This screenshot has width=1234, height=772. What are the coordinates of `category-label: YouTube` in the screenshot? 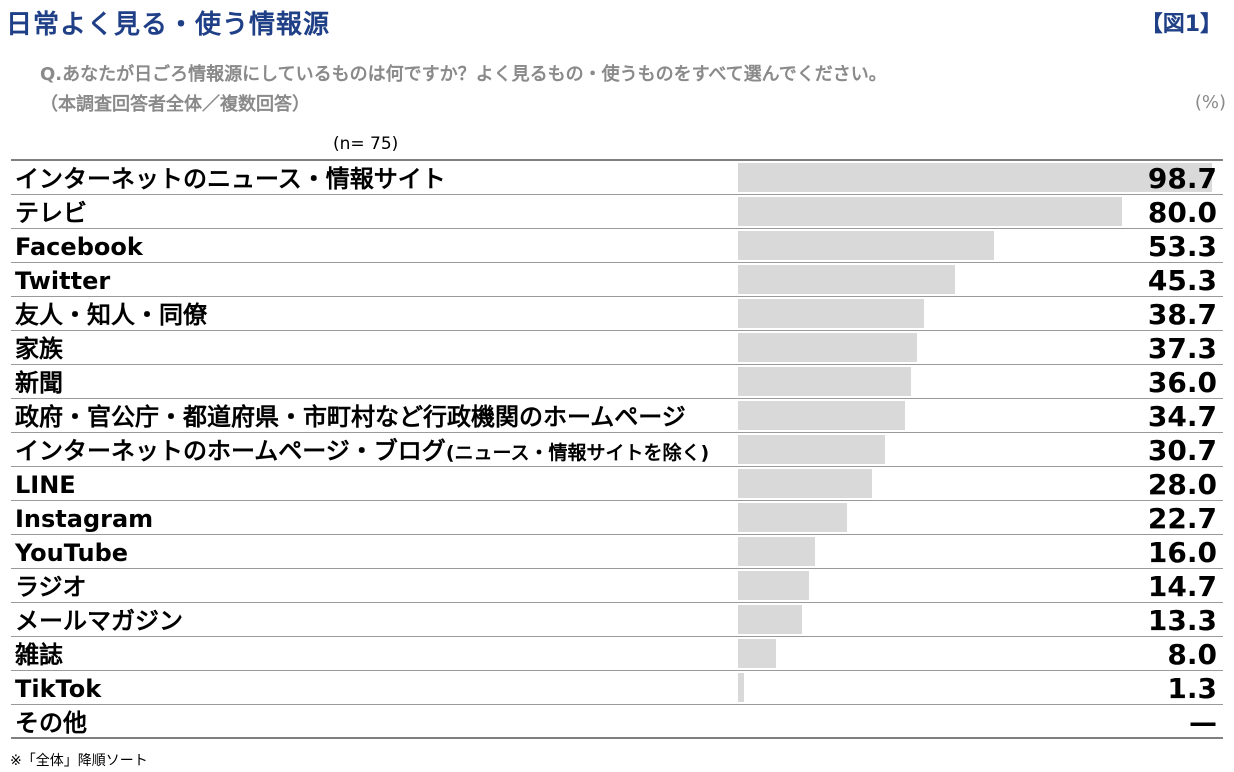 It's located at (71, 551).